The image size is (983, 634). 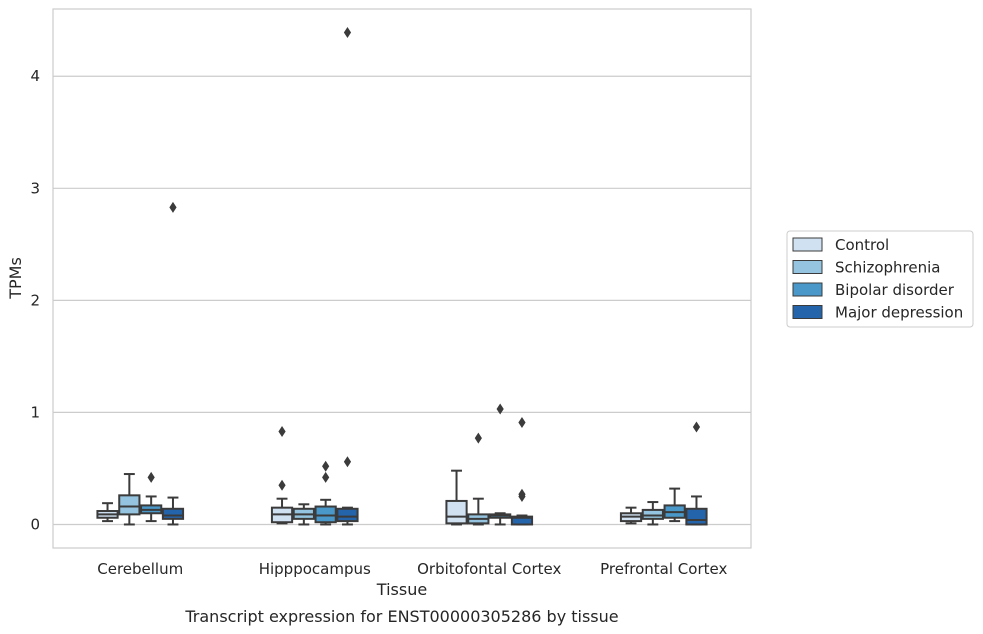 I want to click on legend-frame, so click(x=880, y=279).